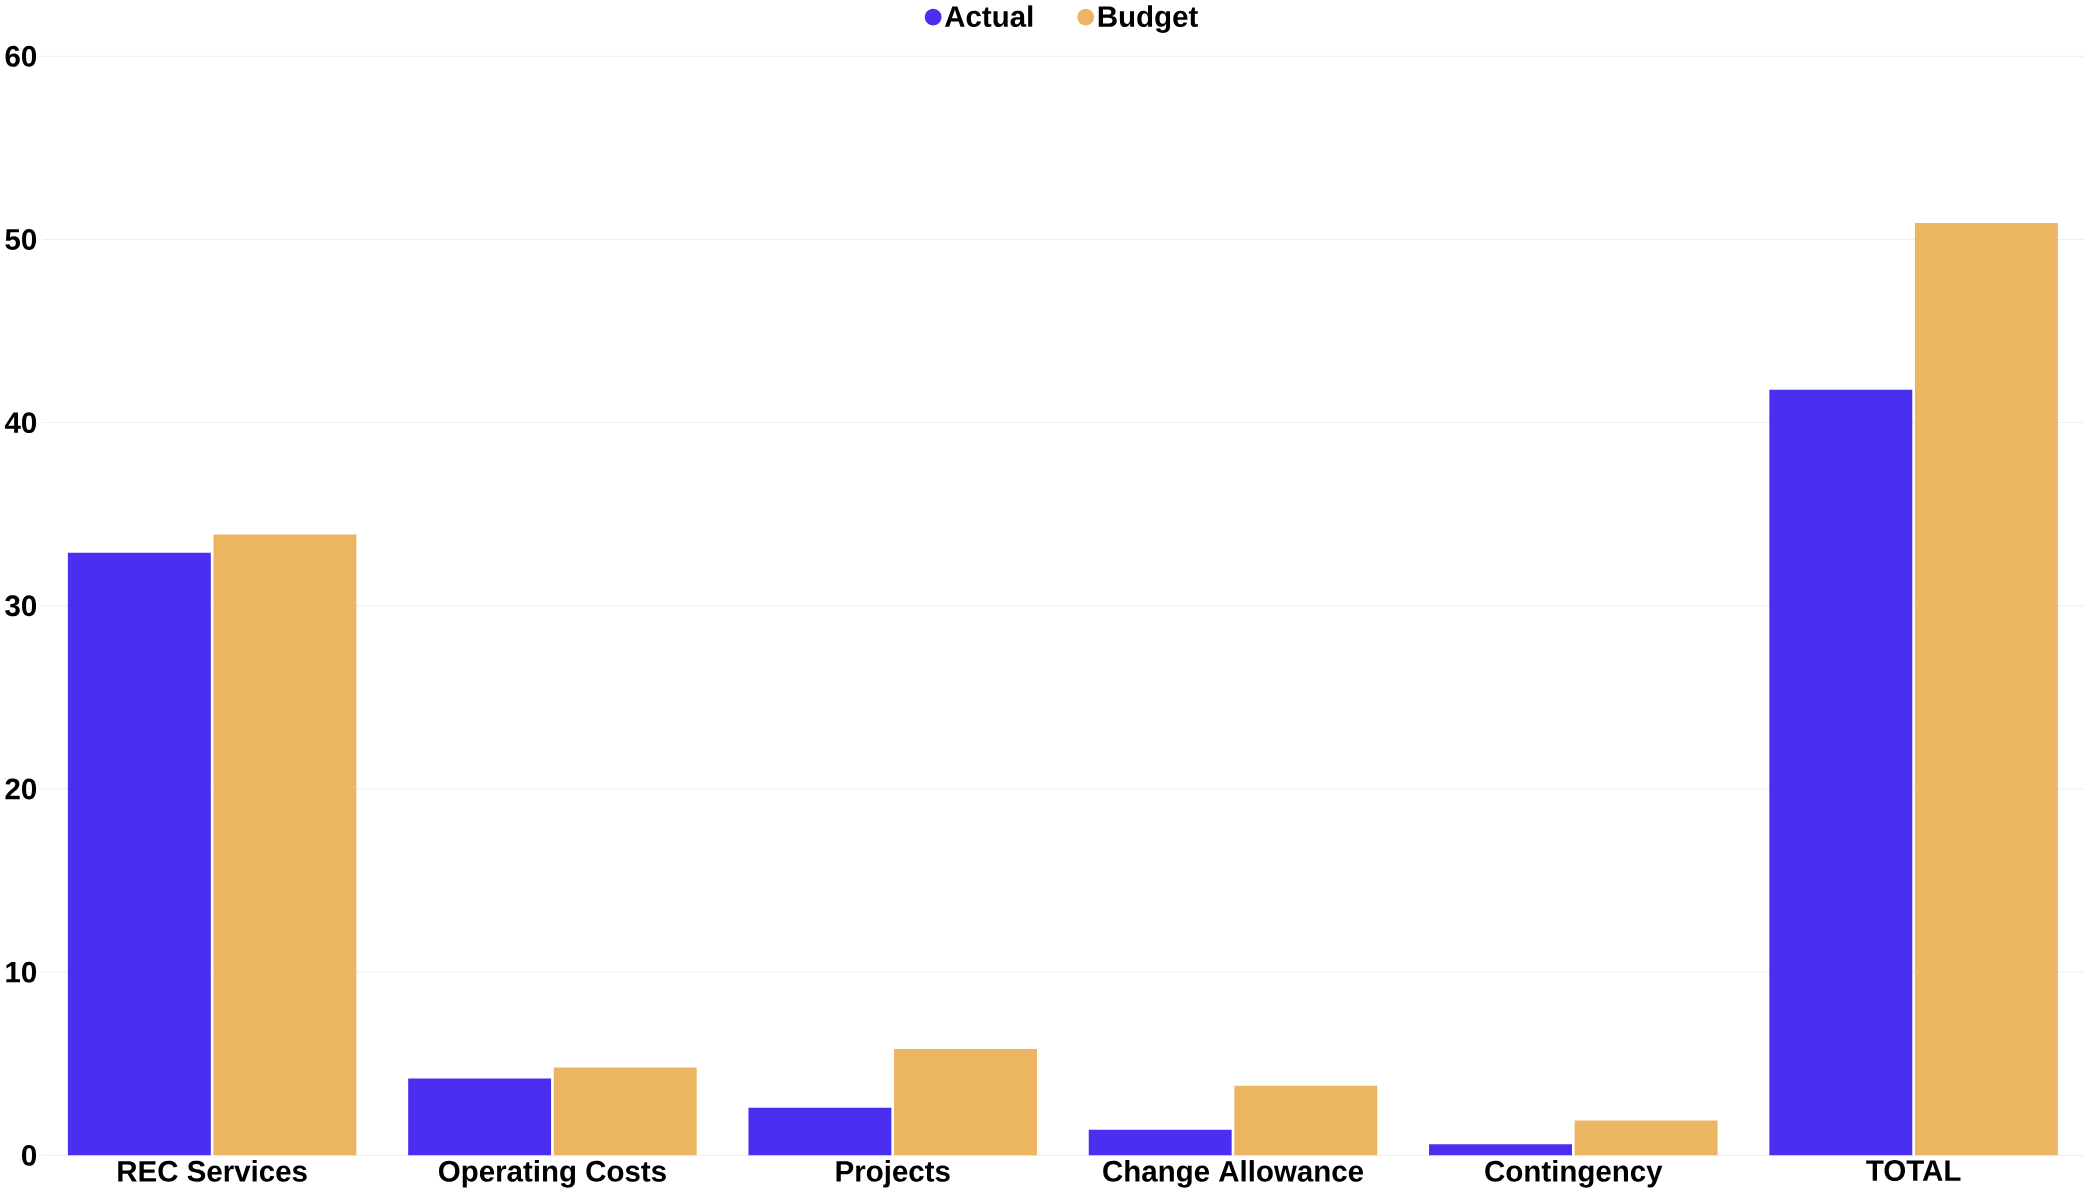  What do you see at coordinates (21, 606) in the screenshot?
I see `y-tick-label: 30` at bounding box center [21, 606].